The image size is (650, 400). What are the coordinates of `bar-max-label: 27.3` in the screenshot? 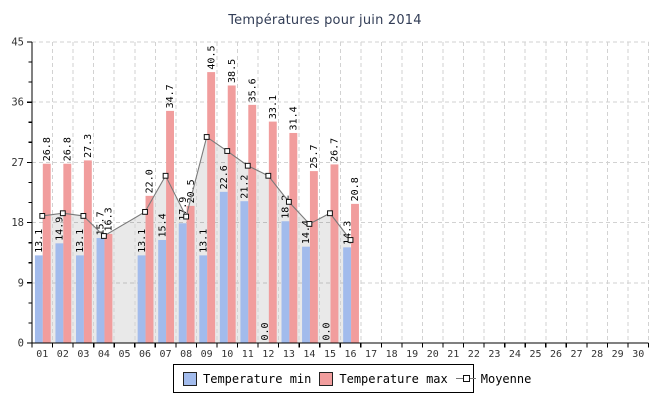 It's located at (88, 146).